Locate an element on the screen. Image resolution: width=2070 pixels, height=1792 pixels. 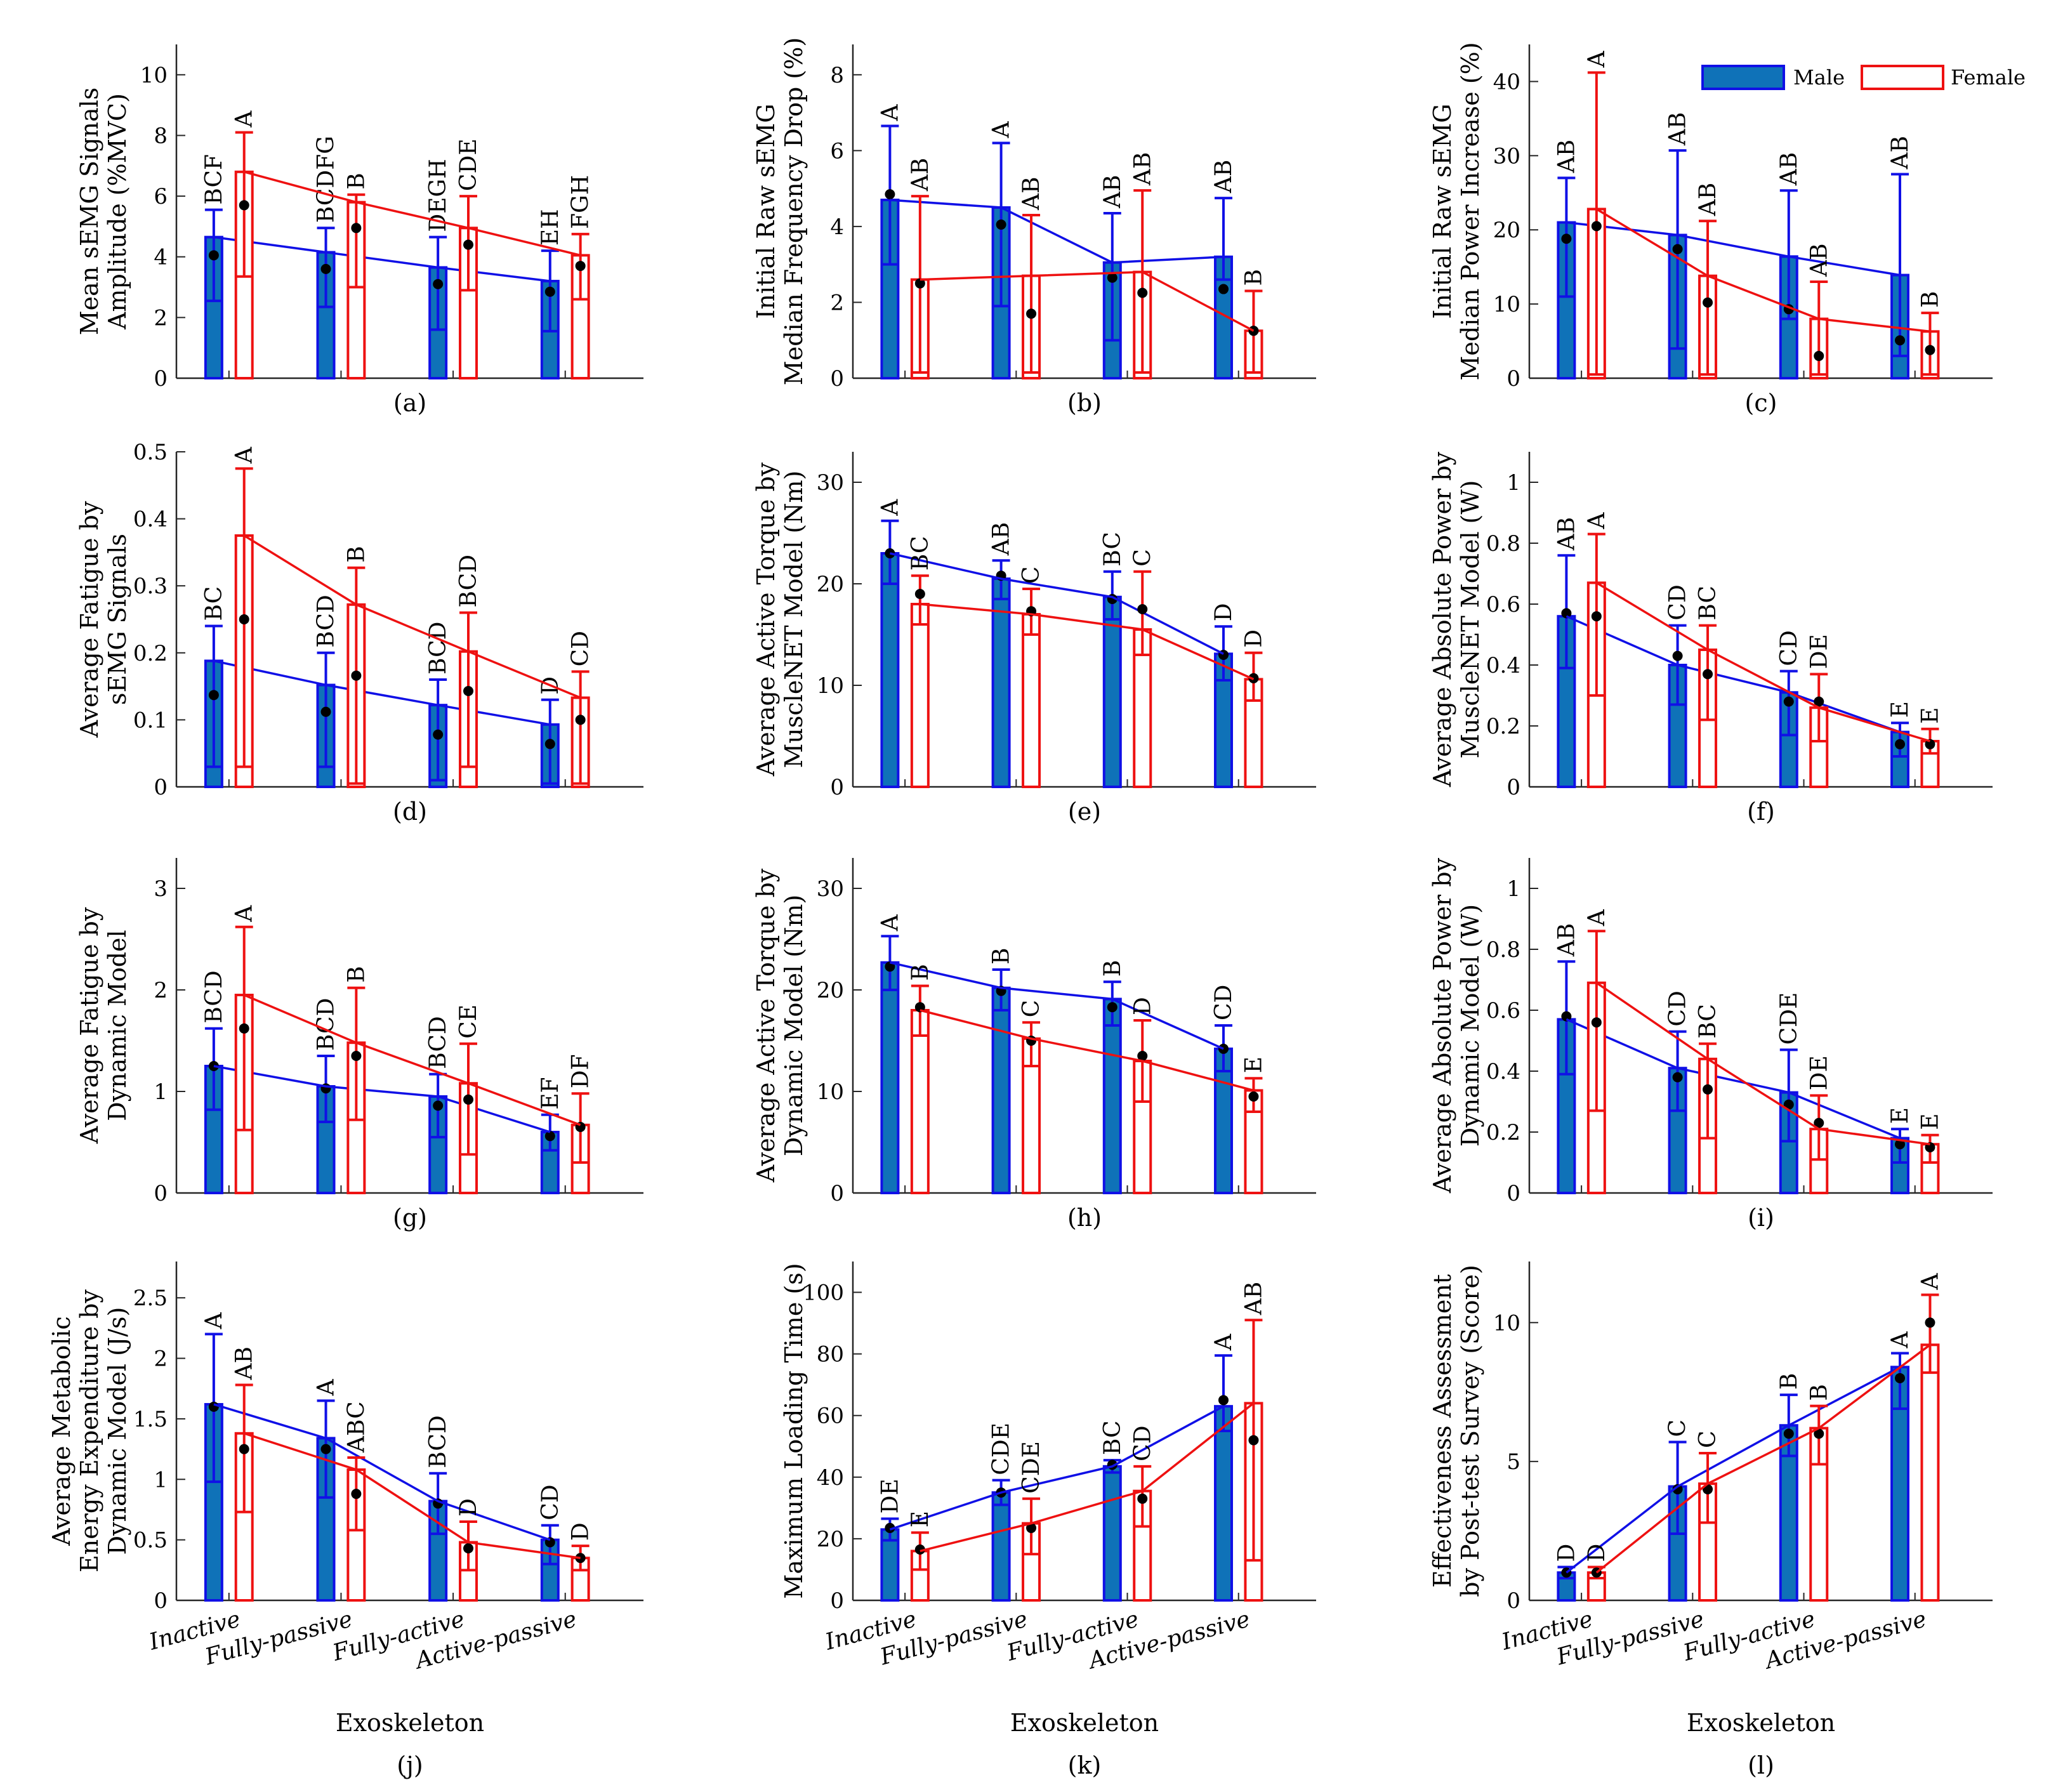
significance-letter: A is located at coordinates (245, 455).